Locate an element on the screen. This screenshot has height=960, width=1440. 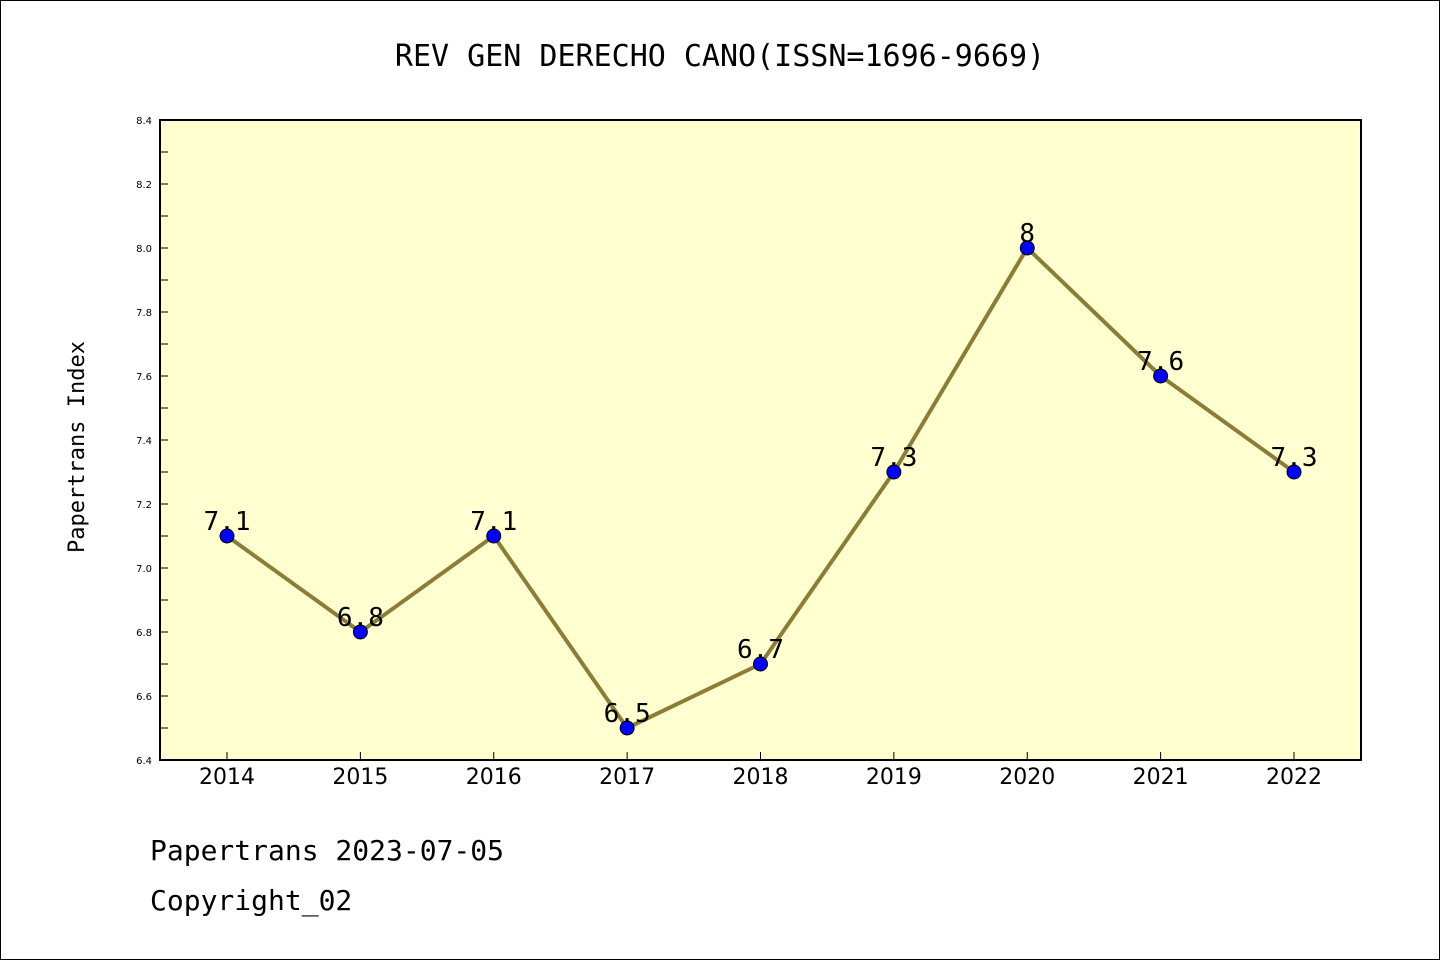
y-axis-label: Papertrans Index is located at coordinates (77, 447).